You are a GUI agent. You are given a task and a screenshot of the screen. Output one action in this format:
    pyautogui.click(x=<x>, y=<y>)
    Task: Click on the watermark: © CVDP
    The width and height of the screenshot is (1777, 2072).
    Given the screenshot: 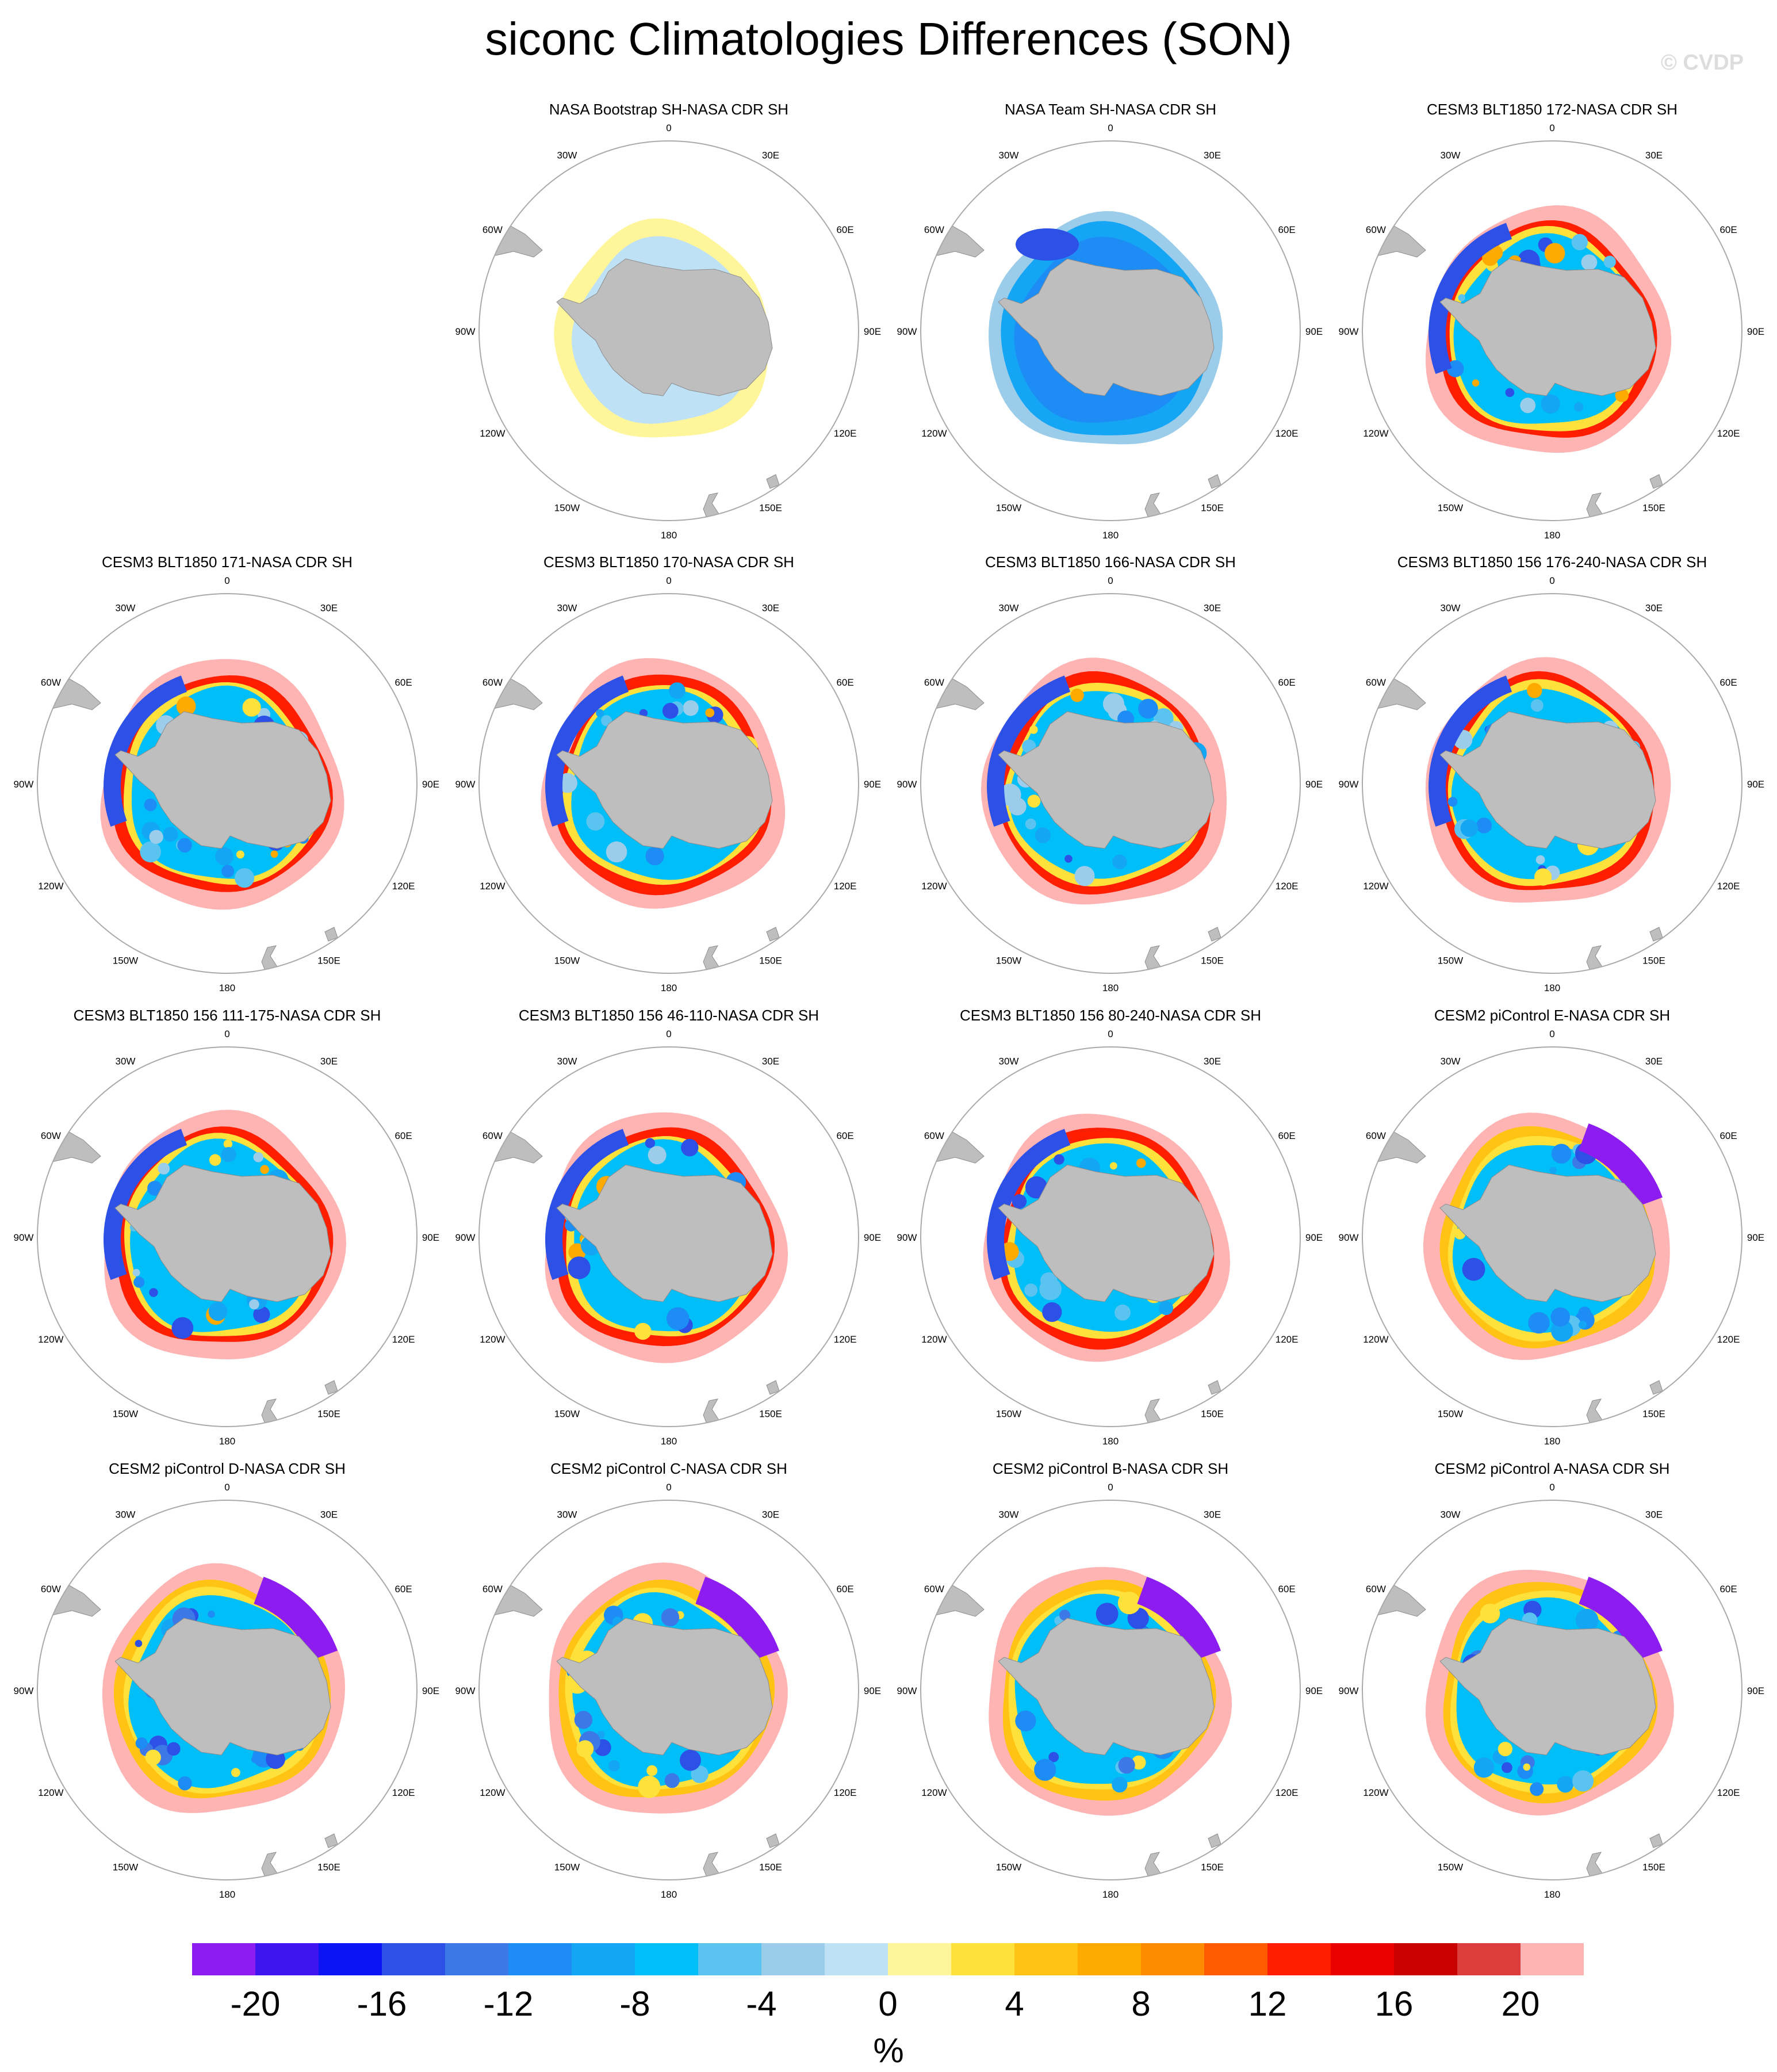 What is the action you would take?
    pyautogui.click(x=1702, y=63)
    